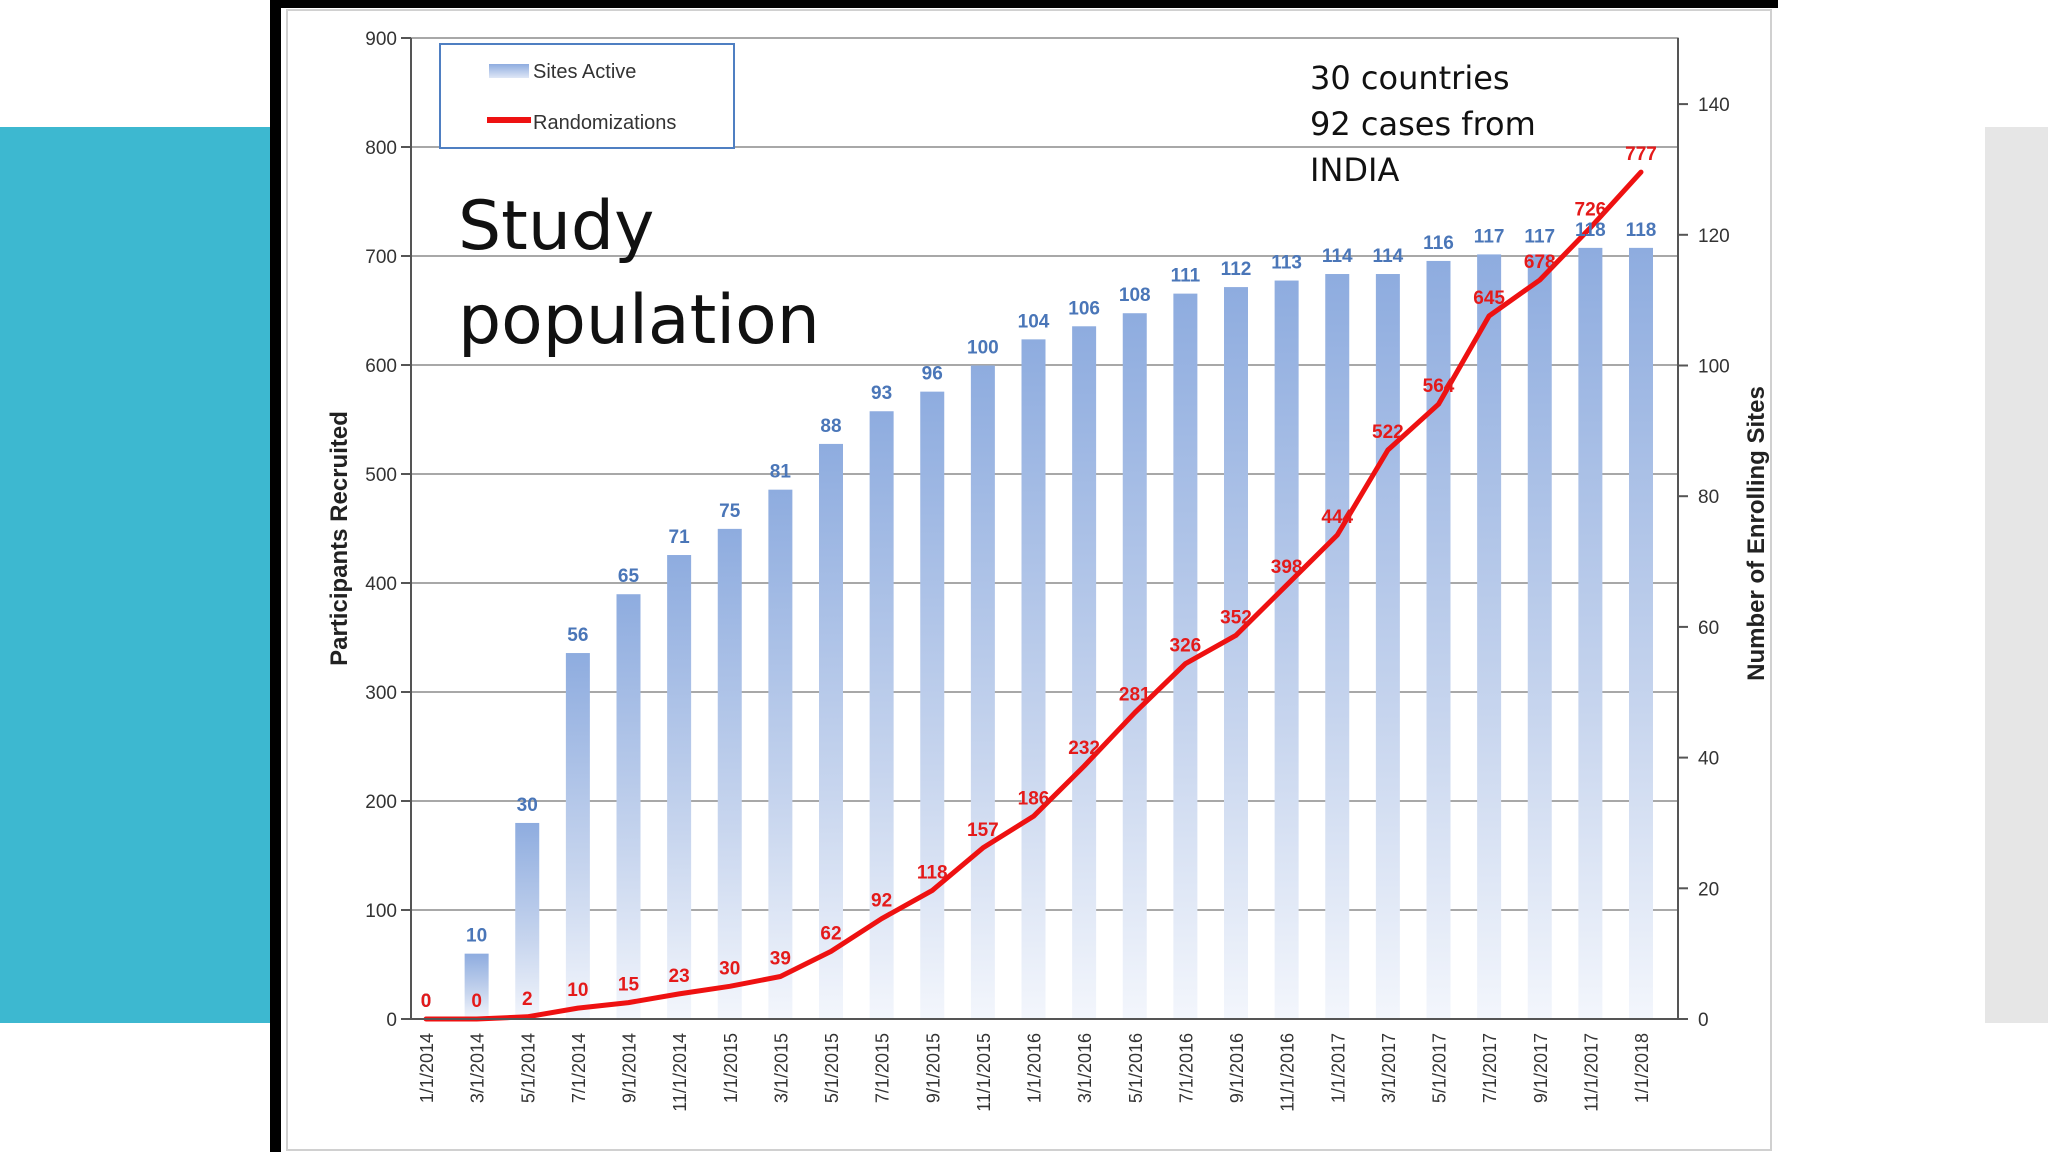 The image size is (2048, 1152). Describe the element at coordinates (381, 584) in the screenshot. I see `left-tick-label: 400` at that location.